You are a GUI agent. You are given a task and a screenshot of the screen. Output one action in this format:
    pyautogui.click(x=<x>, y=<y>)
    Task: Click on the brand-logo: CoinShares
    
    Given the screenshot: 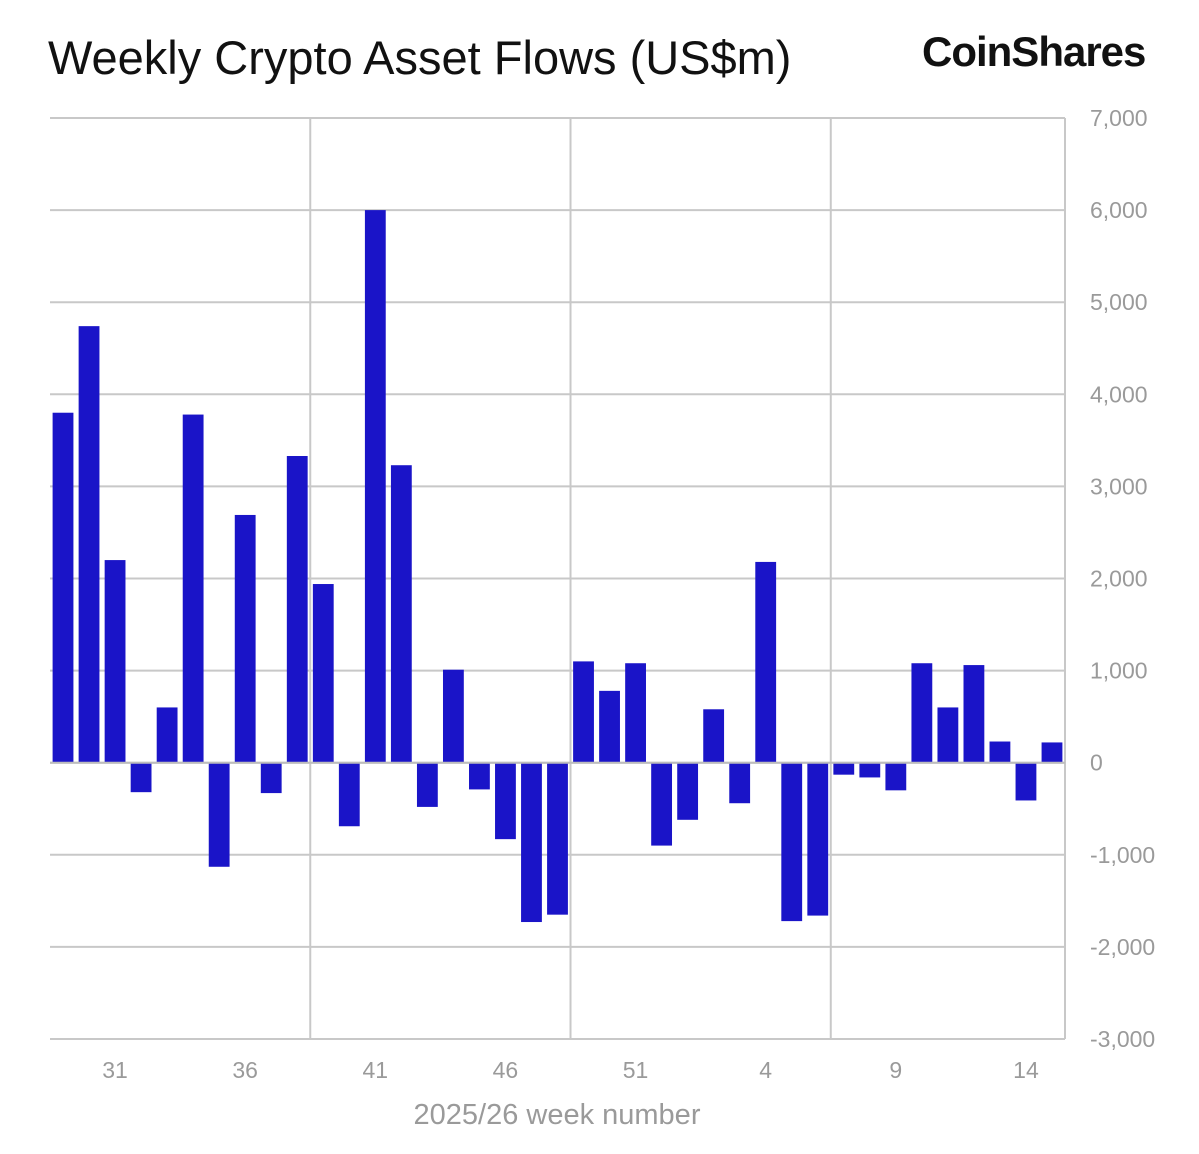 What is the action you would take?
    pyautogui.click(x=1034, y=51)
    